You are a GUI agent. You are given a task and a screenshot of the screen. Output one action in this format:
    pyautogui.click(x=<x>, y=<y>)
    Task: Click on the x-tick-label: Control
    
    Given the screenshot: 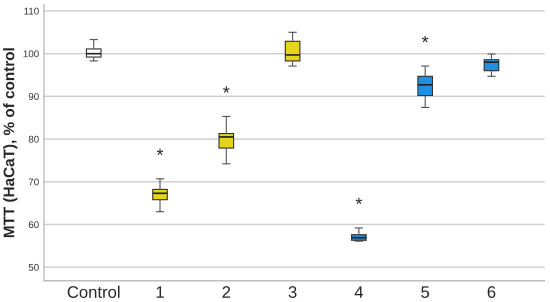 What is the action you would take?
    pyautogui.click(x=94, y=292)
    